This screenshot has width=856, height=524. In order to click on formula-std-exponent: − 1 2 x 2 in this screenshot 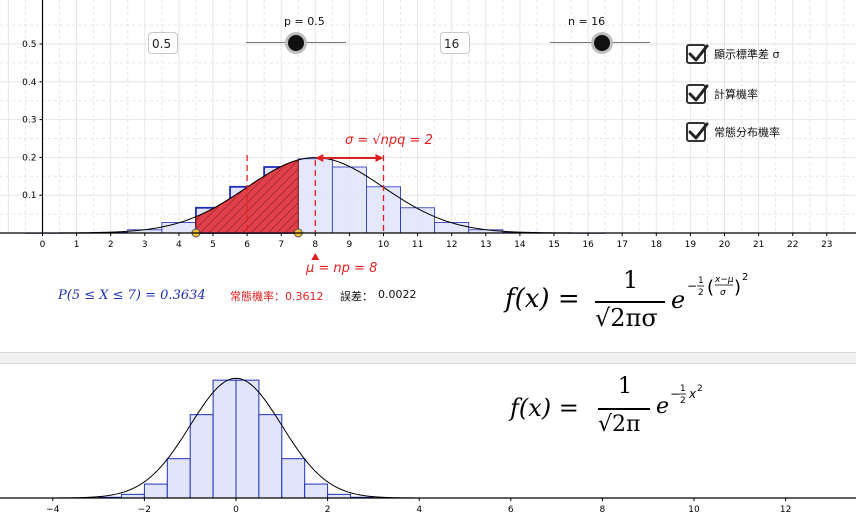, I will do `click(700, 396)`.